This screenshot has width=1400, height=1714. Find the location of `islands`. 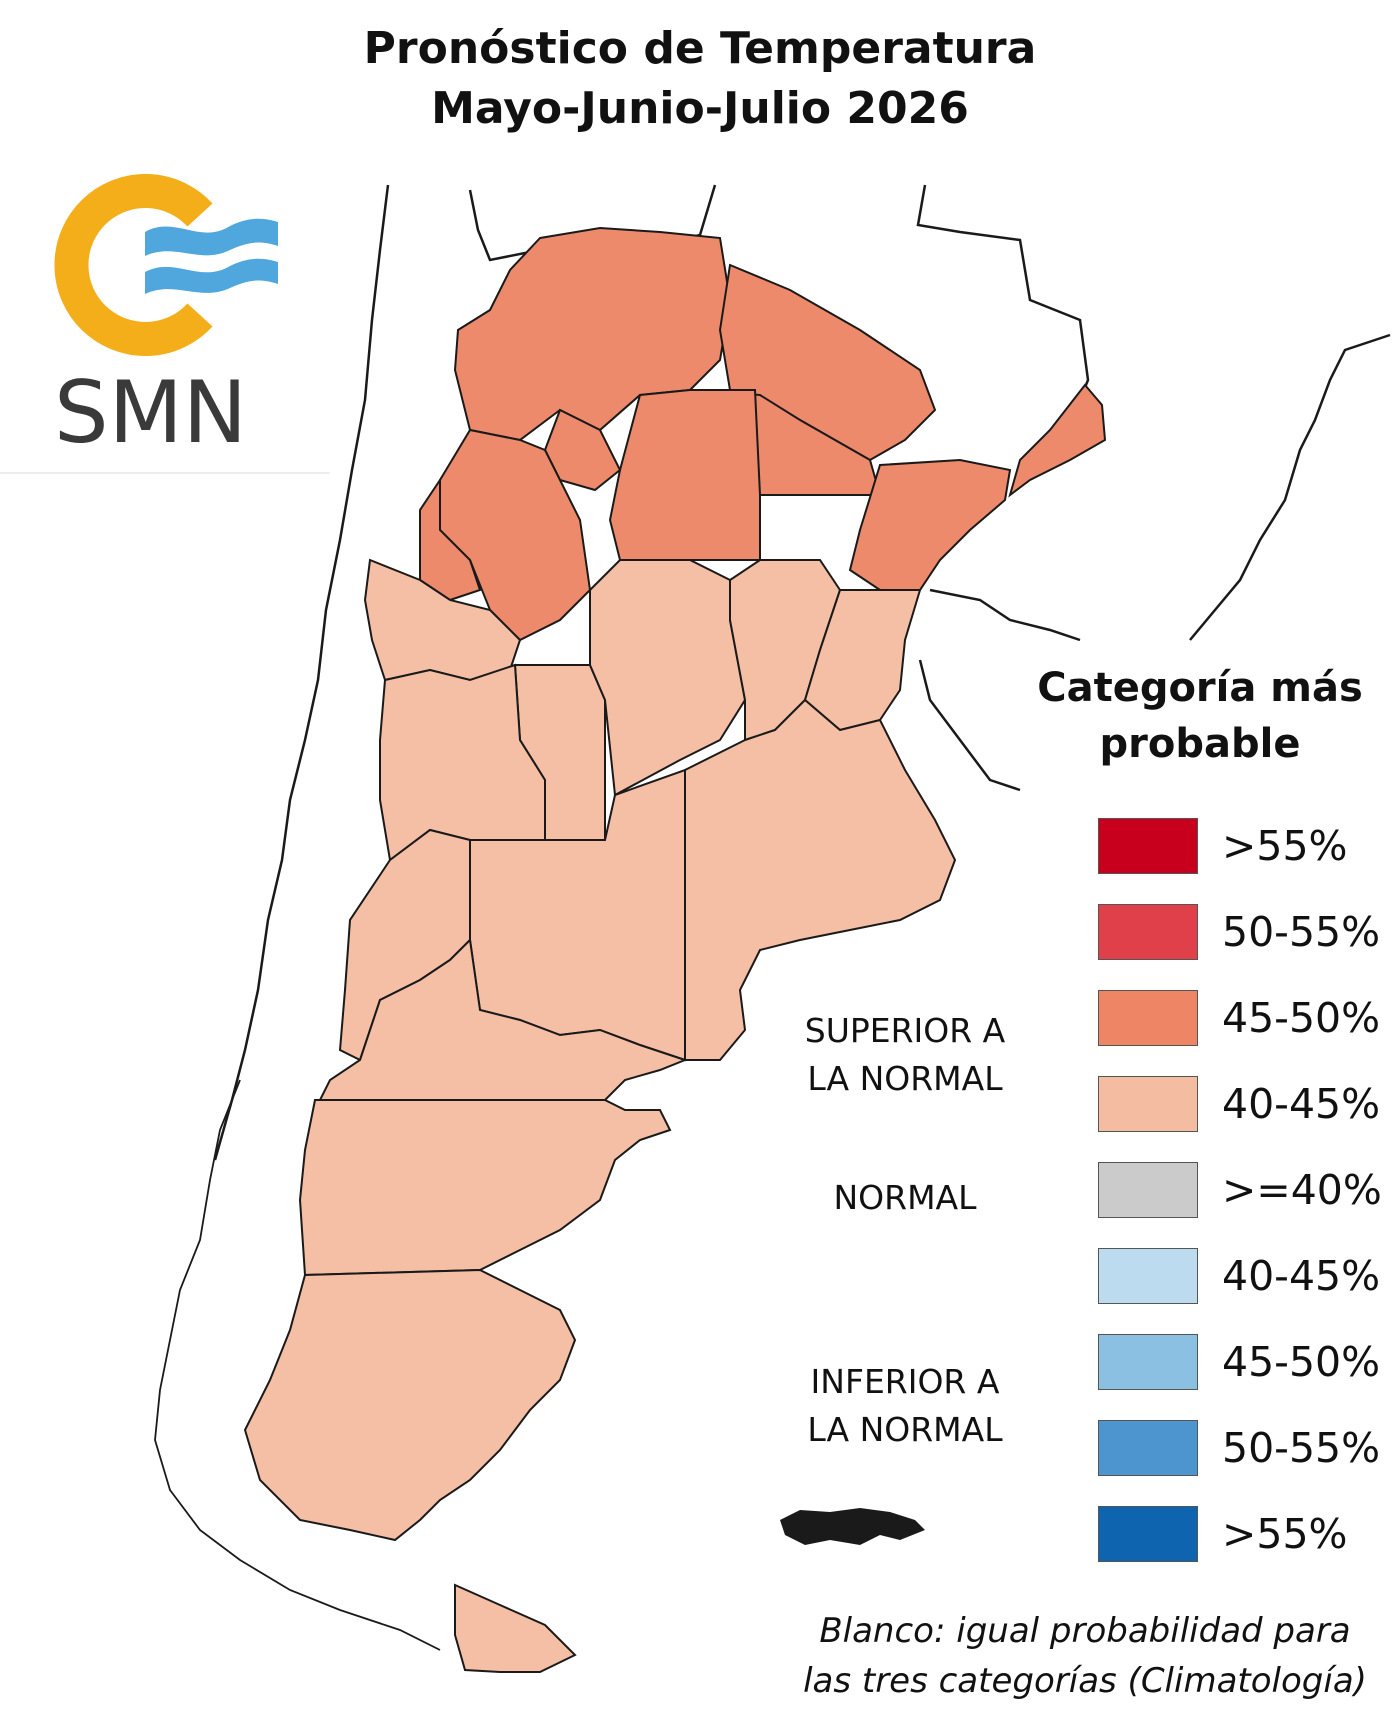

islands is located at coordinates (852, 1526).